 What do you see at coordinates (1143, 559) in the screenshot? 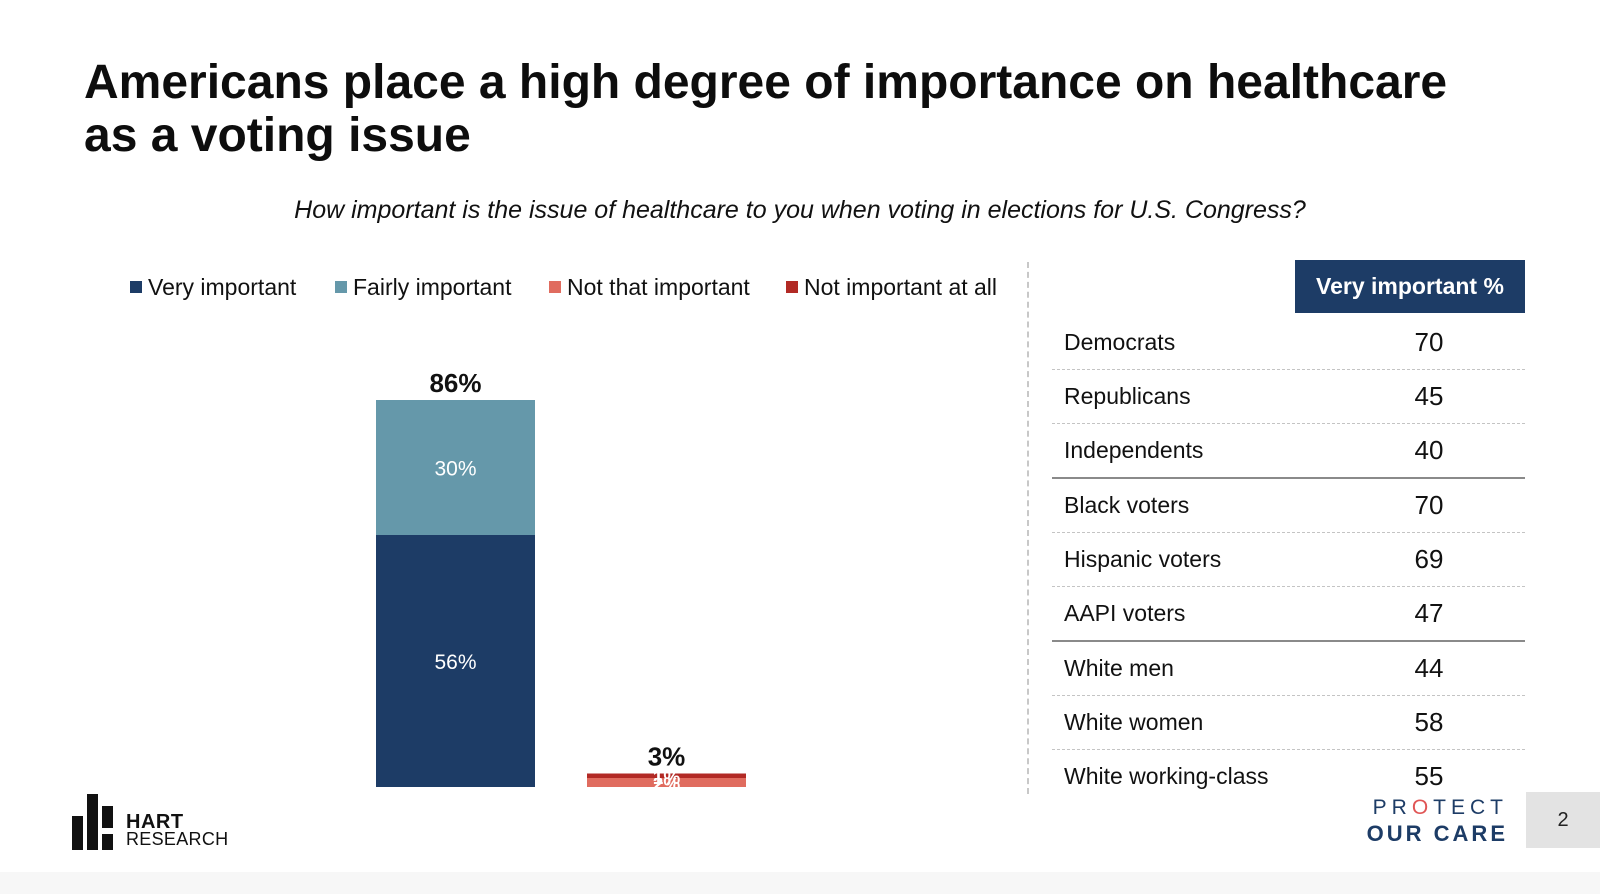
I see `row-label: Hispanic voters` at bounding box center [1143, 559].